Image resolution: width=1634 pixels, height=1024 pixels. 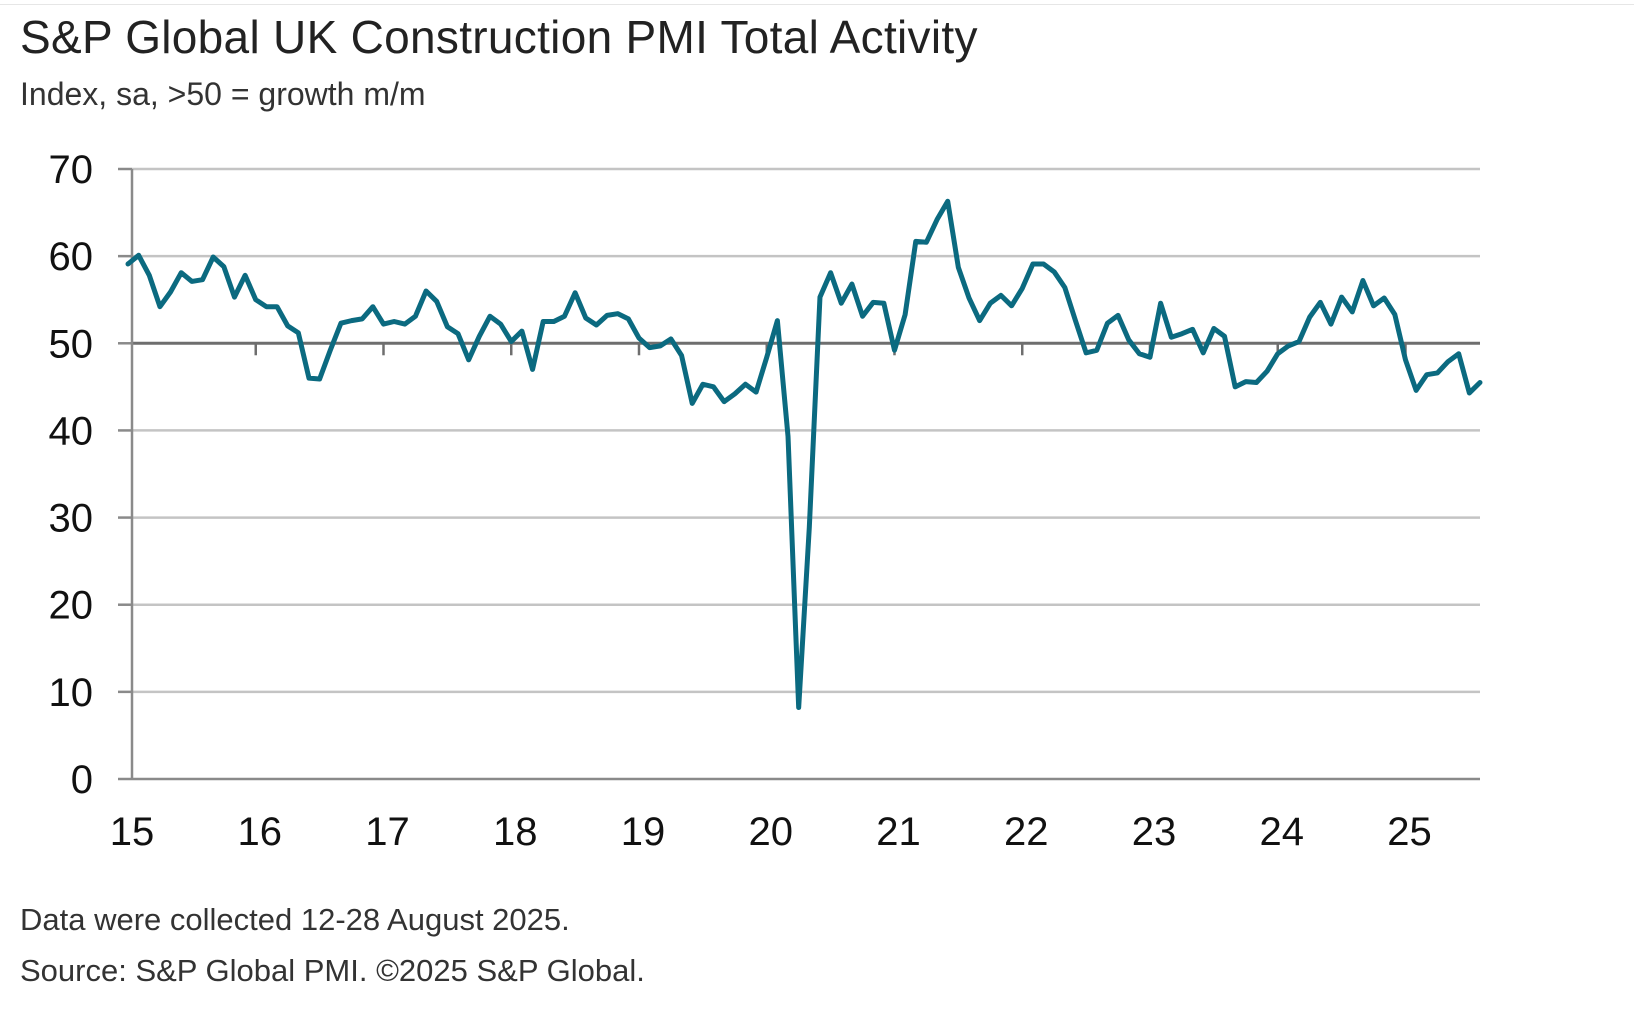 I want to click on x-tick-label-15: 15, so click(x=132, y=832).